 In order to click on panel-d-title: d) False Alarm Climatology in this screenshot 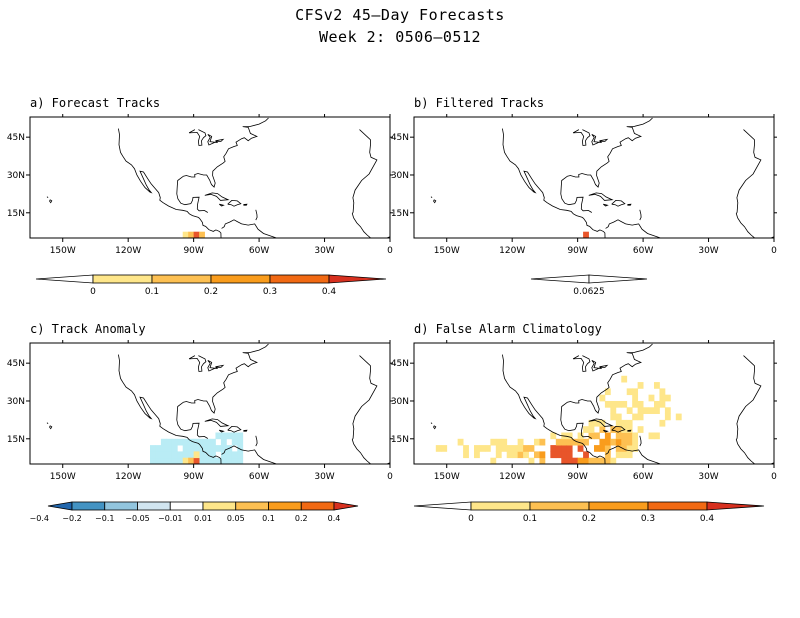, I will do `click(508, 329)`.